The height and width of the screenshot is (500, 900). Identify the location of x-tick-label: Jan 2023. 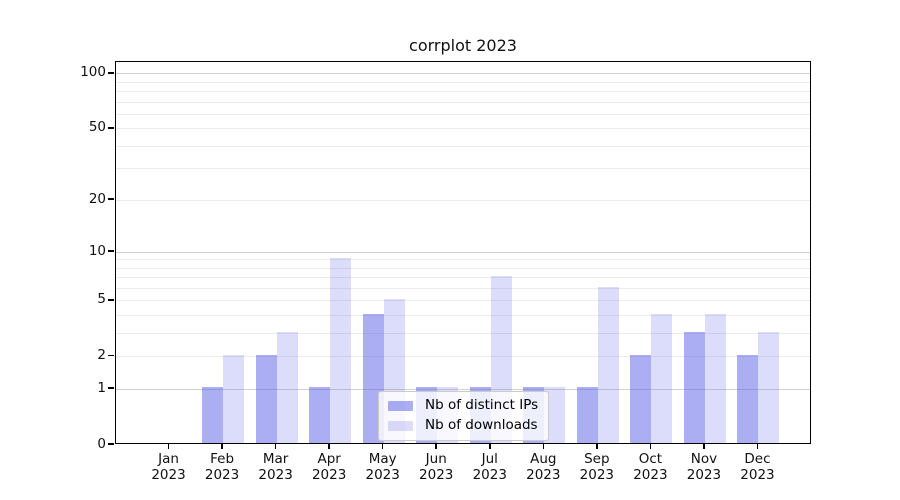
(168, 467).